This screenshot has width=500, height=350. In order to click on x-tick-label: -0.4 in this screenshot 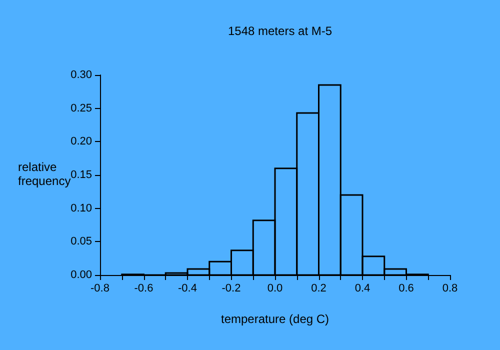, I will do `click(187, 288)`.